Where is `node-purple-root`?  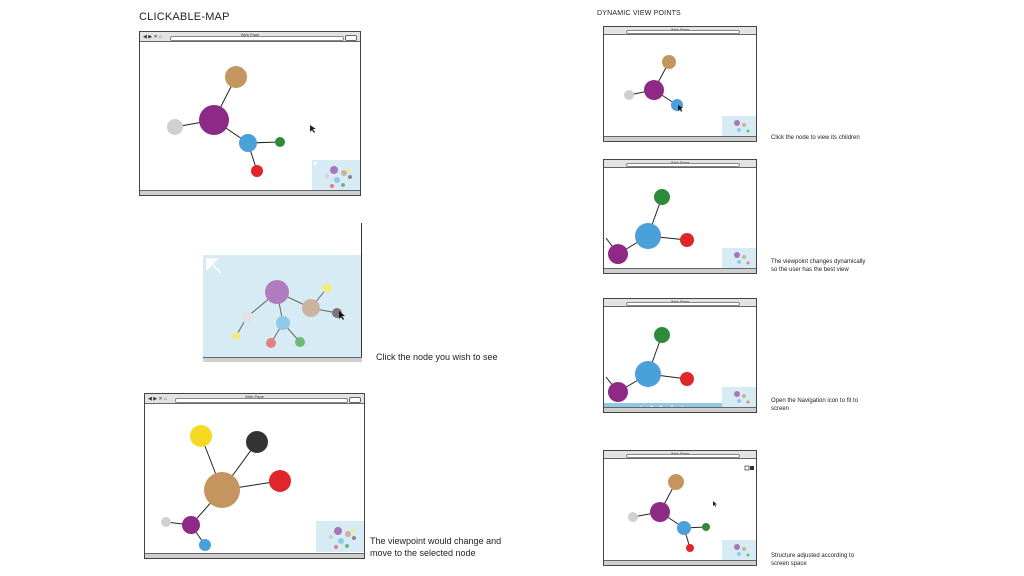 node-purple-root is located at coordinates (214, 120).